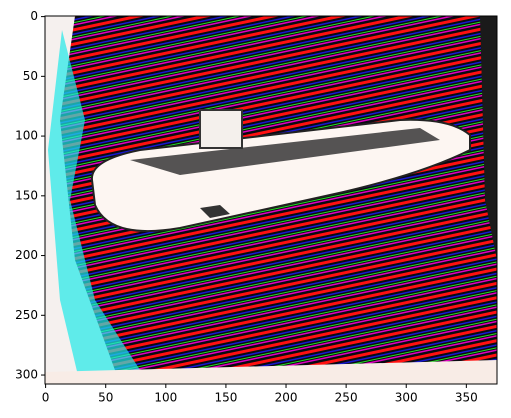 Image resolution: width=511 pixels, height=418 pixels. Describe the element at coordinates (26, 136) in the screenshot. I see `y-tick-label: 100` at that location.